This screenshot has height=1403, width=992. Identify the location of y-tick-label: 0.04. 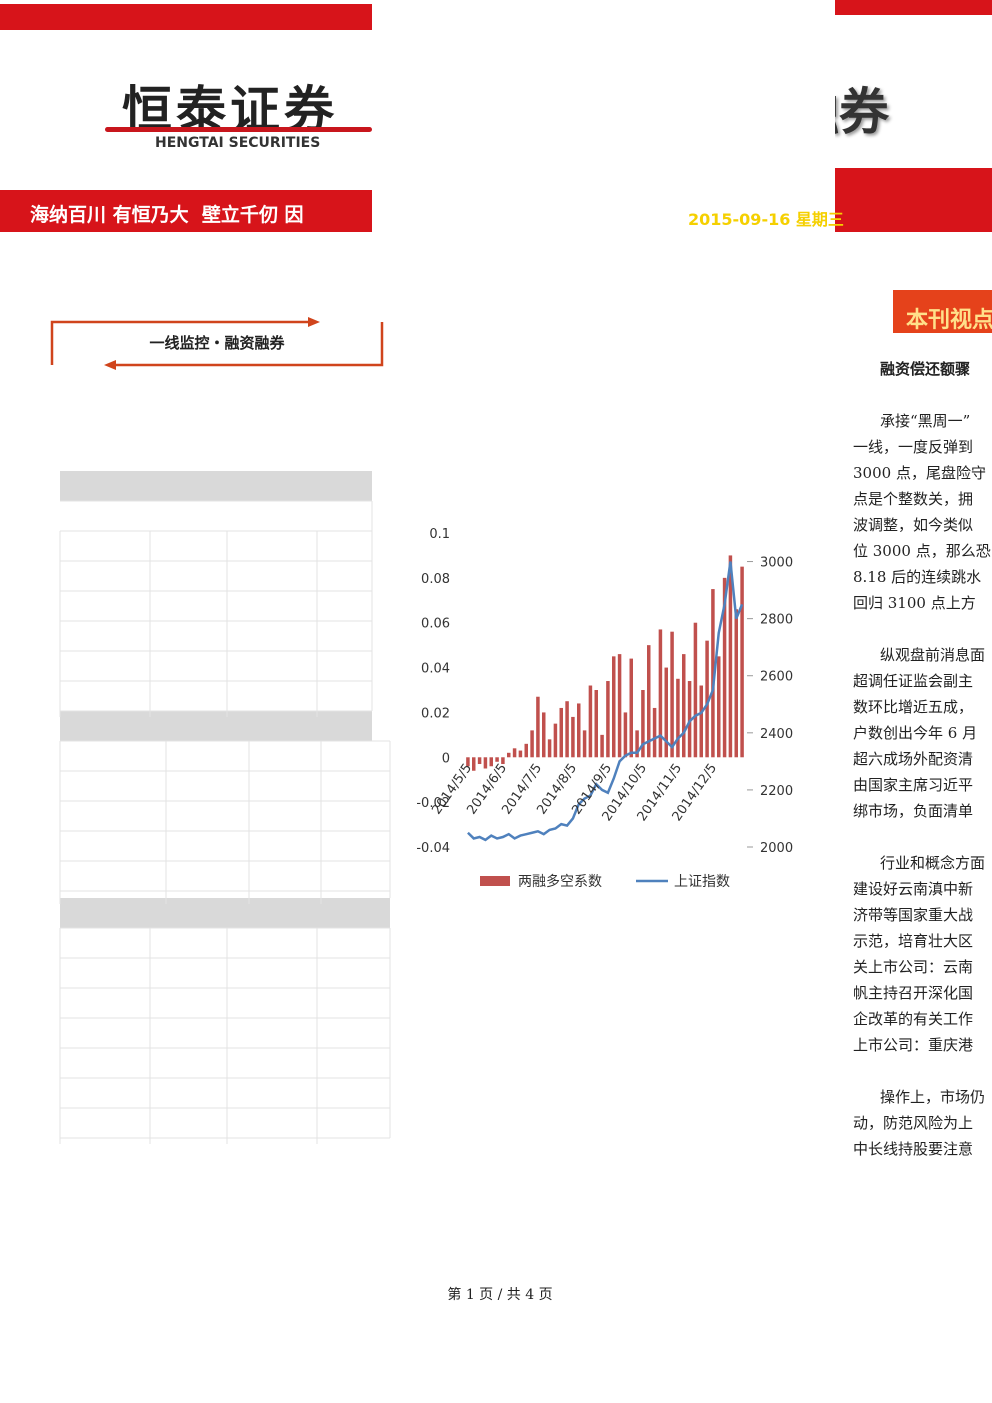
(435, 669).